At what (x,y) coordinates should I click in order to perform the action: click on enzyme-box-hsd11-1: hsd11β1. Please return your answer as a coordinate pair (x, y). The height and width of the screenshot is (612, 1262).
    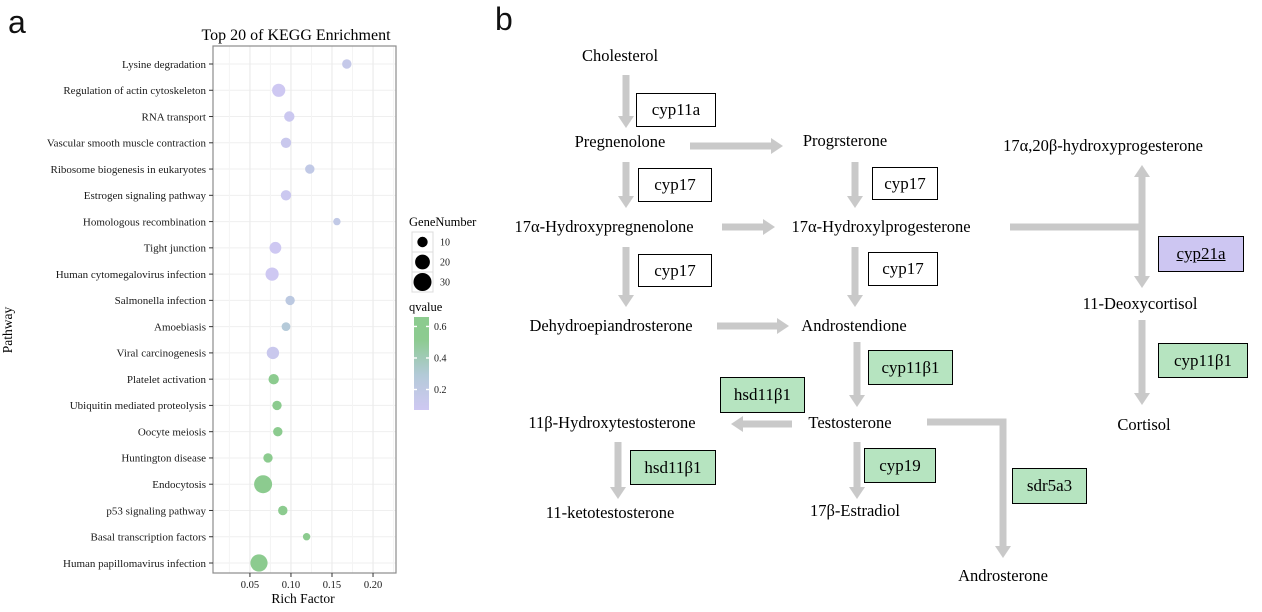
    Looking at the image, I should click on (673, 467).